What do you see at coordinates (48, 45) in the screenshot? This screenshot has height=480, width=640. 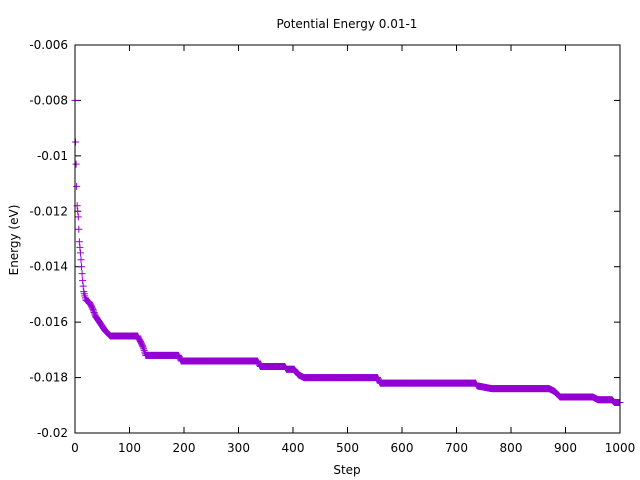 I see `y-tick-label: -0.006` at bounding box center [48, 45].